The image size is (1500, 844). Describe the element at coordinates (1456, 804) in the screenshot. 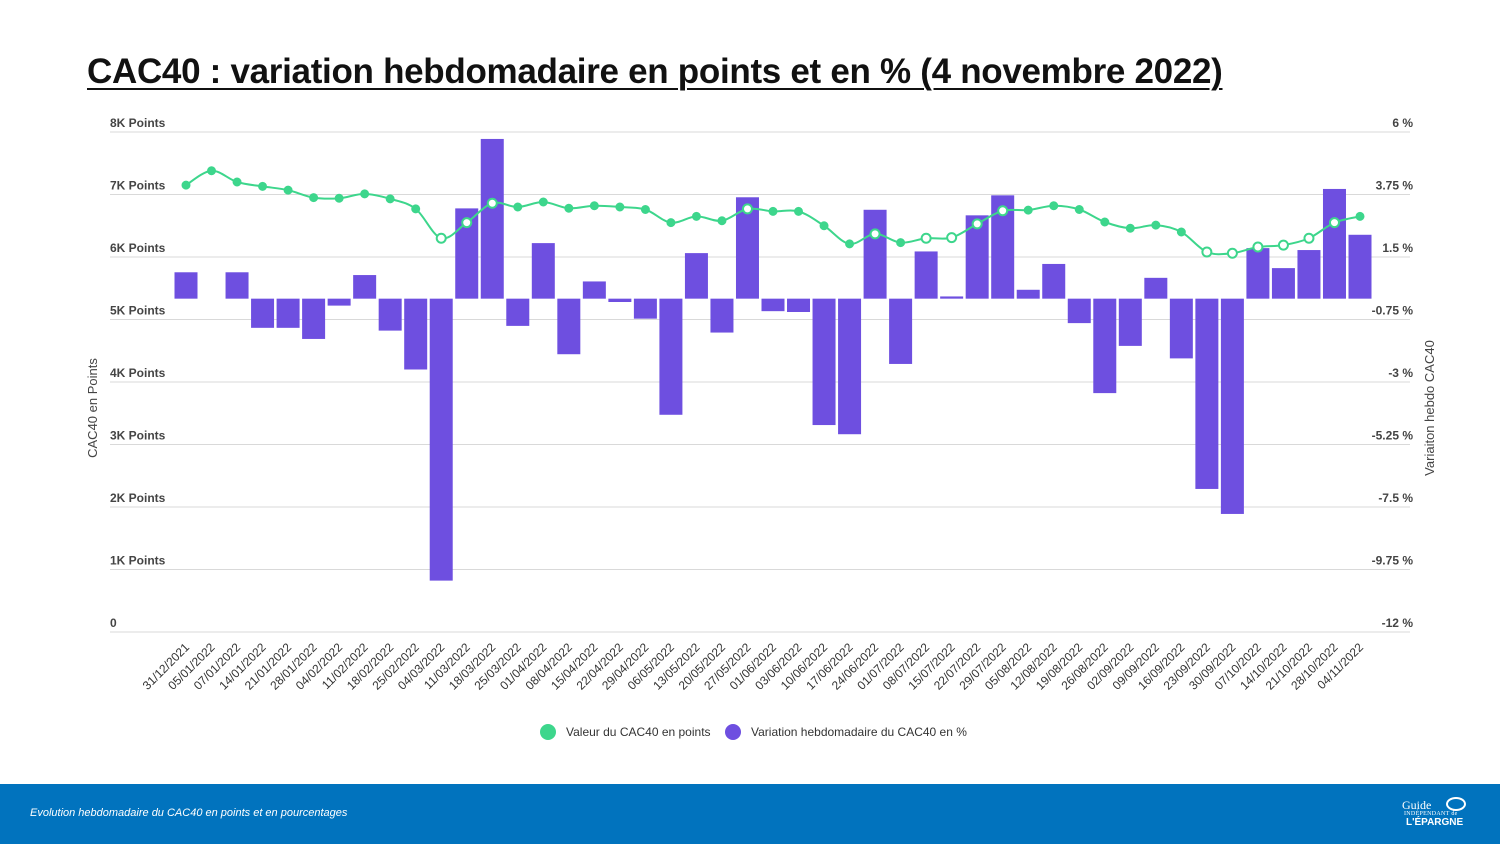

I see `logo-circle-icon` at that location.